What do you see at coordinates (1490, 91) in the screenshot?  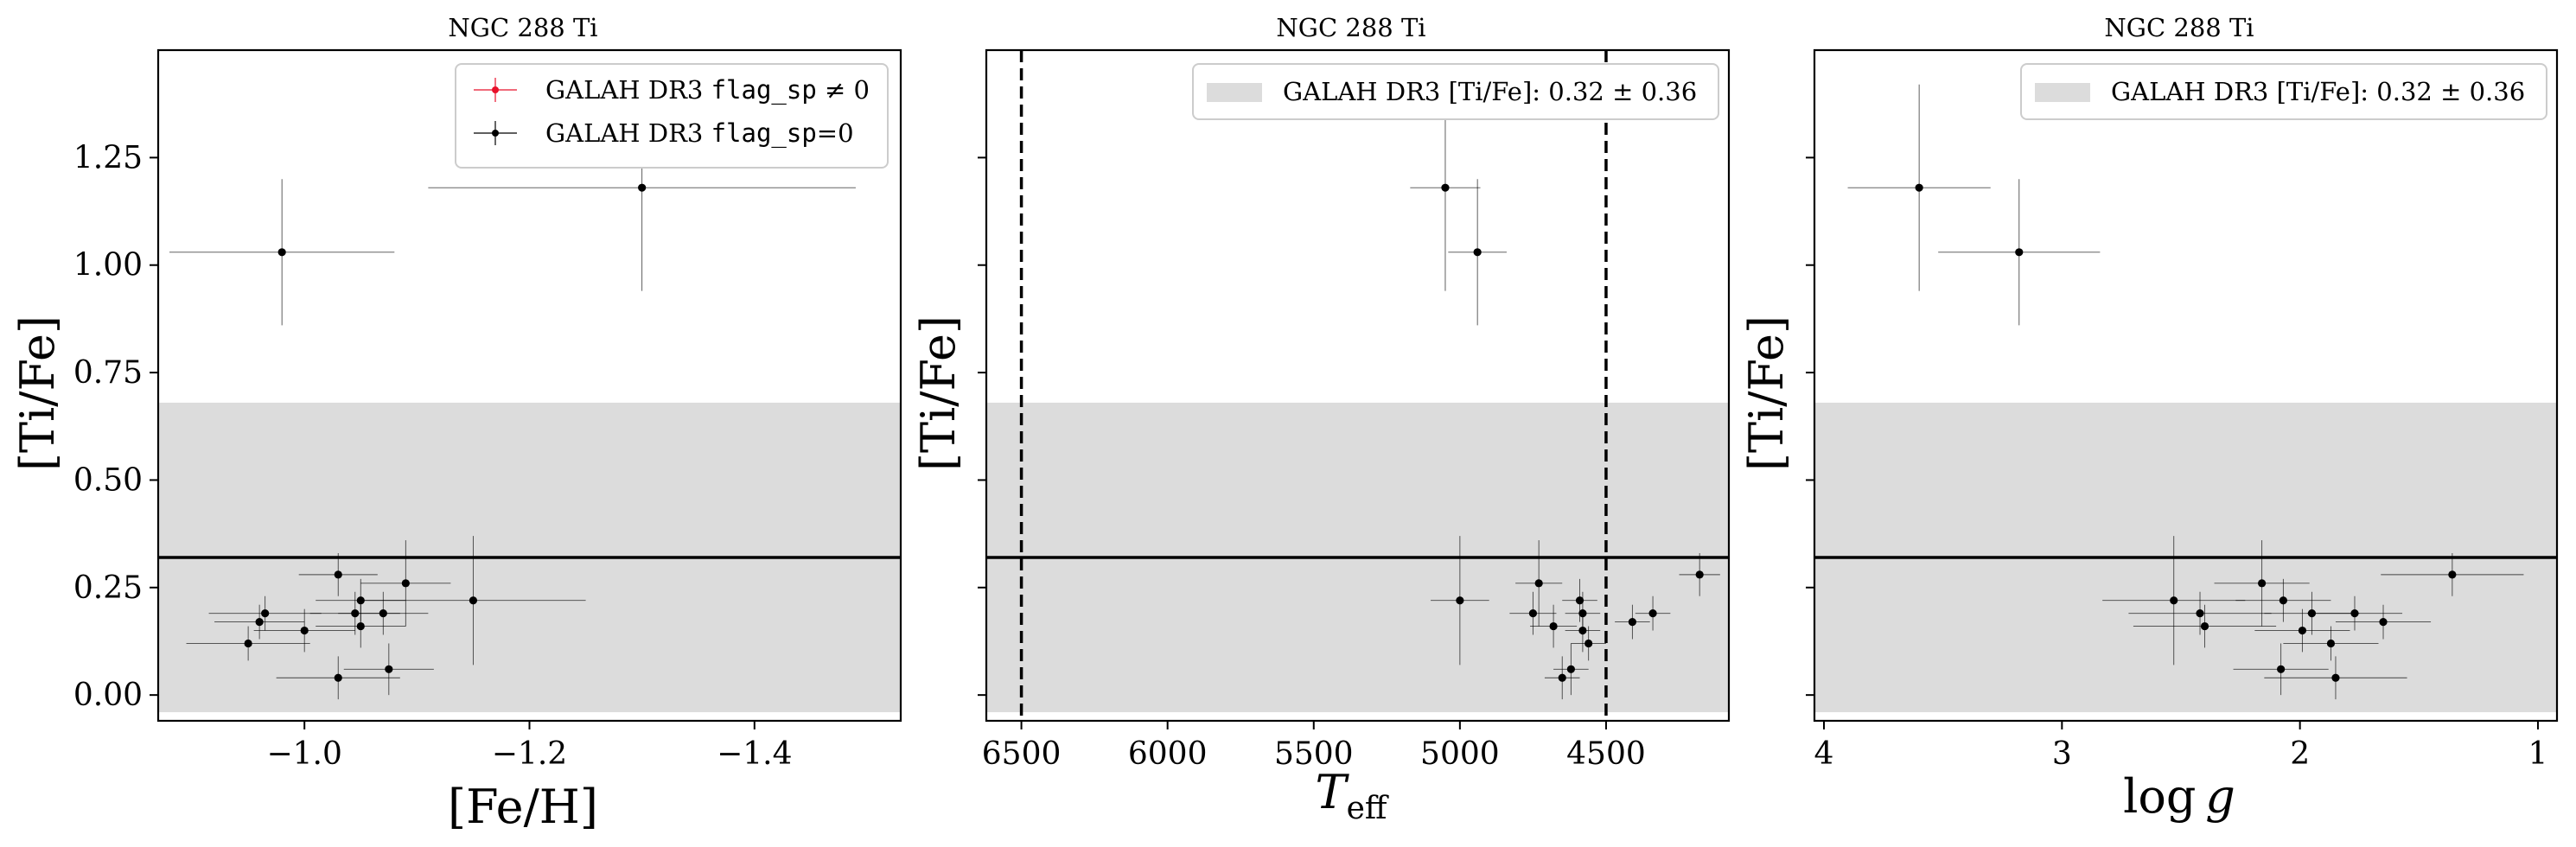 I see `legend-label-galah-band: GALAH DR3 [Ti/Fe]: 0.32 ± 0.36` at bounding box center [1490, 91].